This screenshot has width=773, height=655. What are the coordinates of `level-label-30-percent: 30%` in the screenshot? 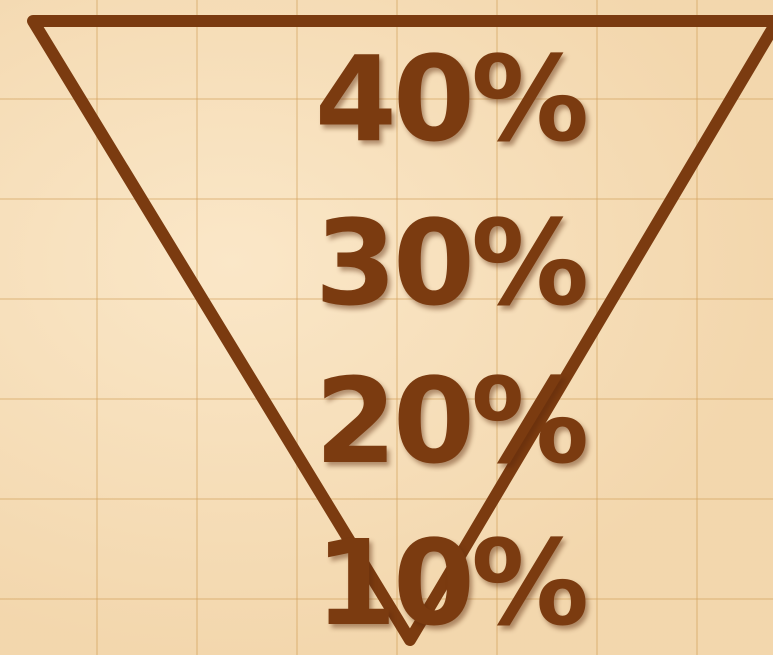 It's located at (451, 263).